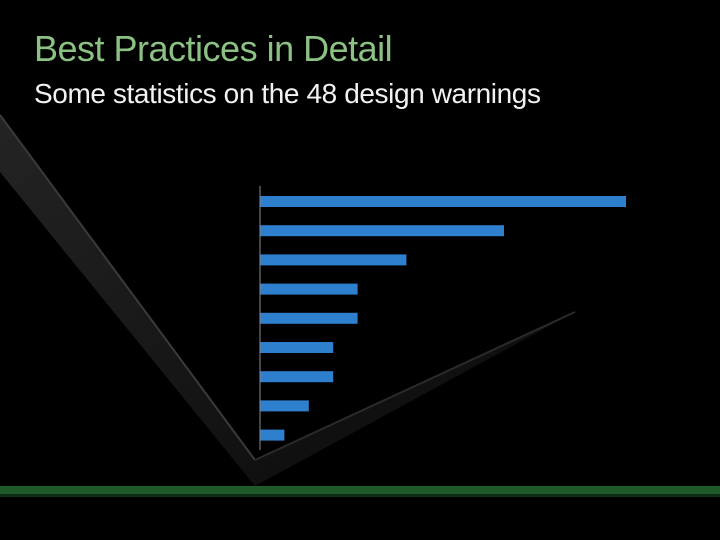 Image resolution: width=720 pixels, height=540 pixels. What do you see at coordinates (213, 48) in the screenshot?
I see `slide-title: Best Practices in Detail` at bounding box center [213, 48].